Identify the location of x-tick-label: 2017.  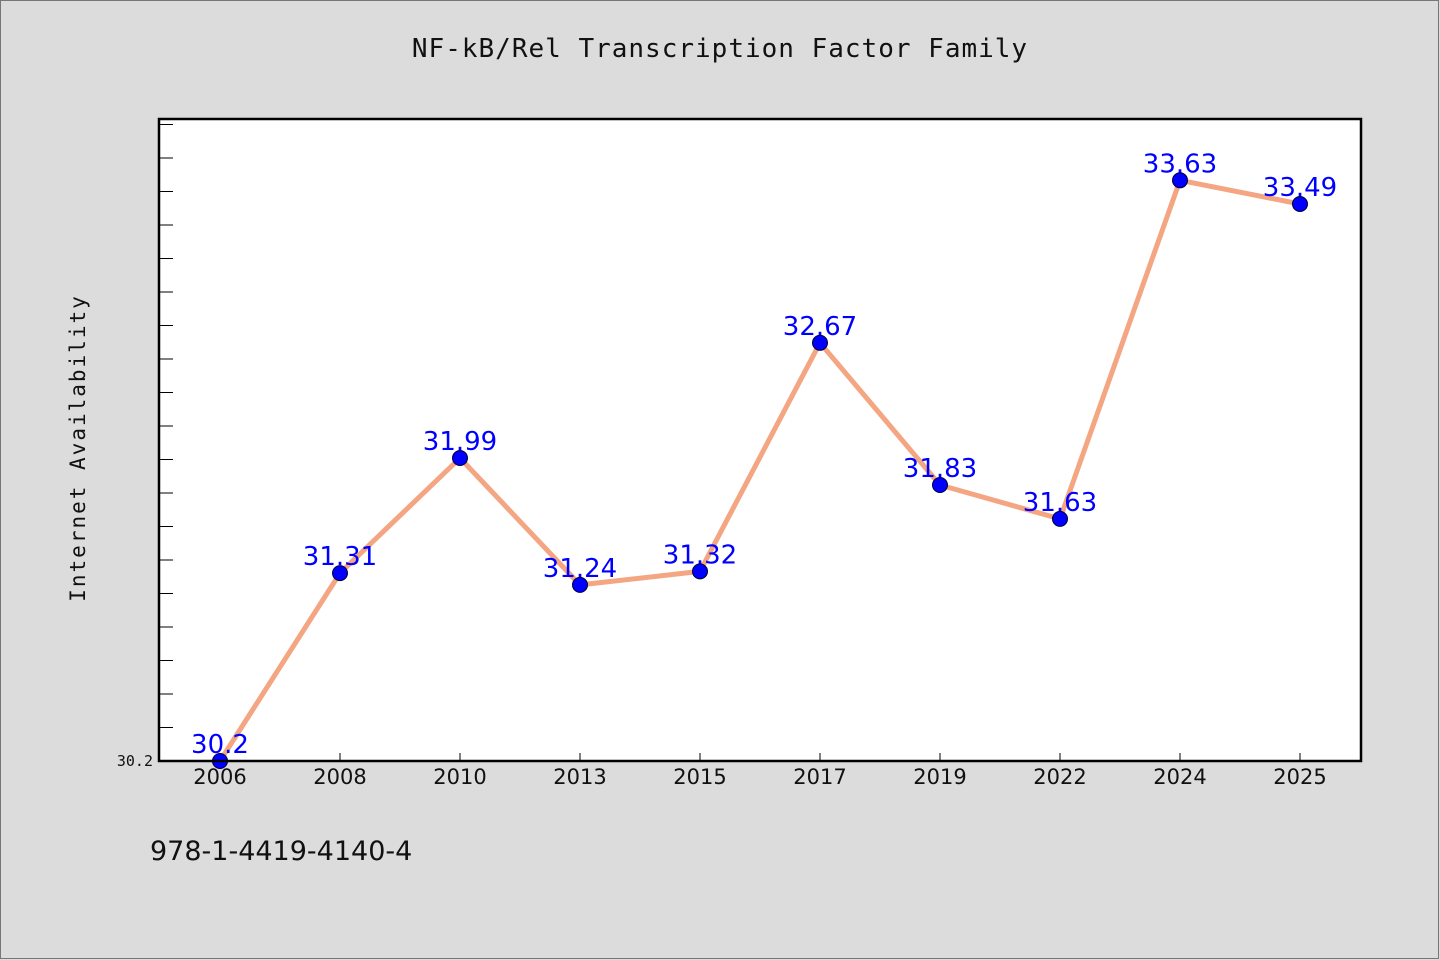
(819, 777).